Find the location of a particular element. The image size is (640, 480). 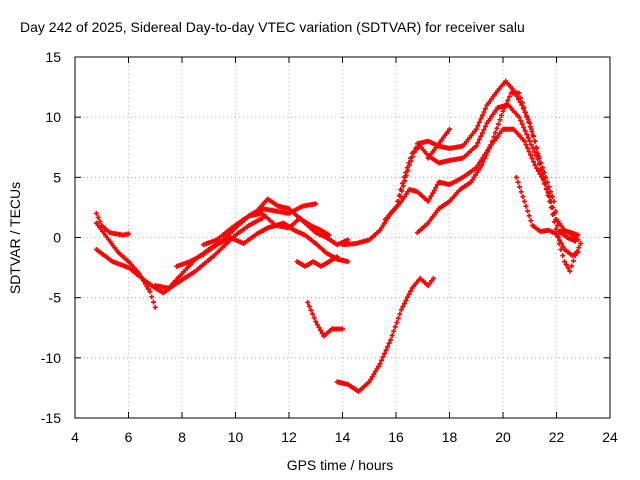

x-tick-label: 14 is located at coordinates (343, 437).